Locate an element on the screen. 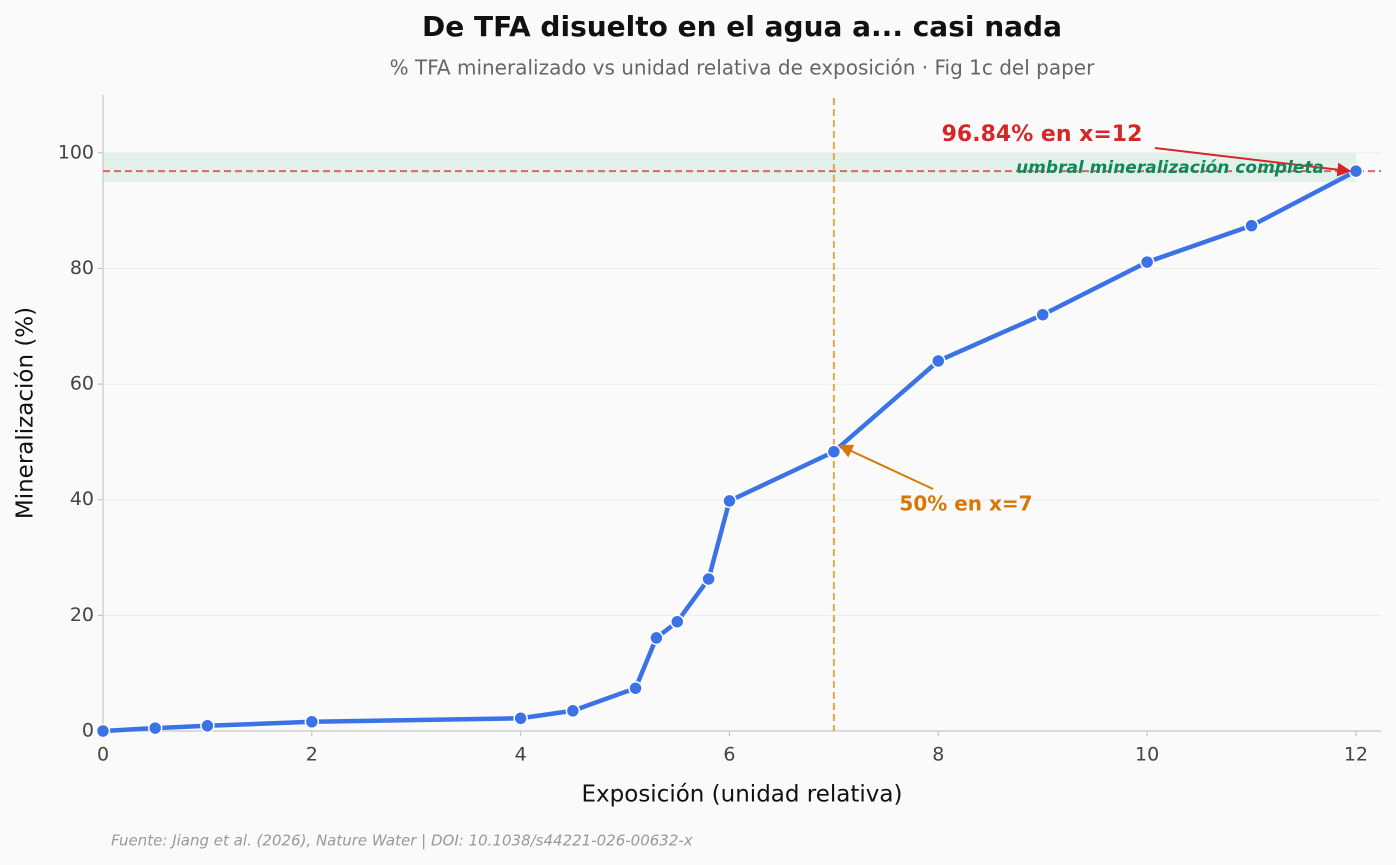  x-tick-label: 8 is located at coordinates (938, 755).